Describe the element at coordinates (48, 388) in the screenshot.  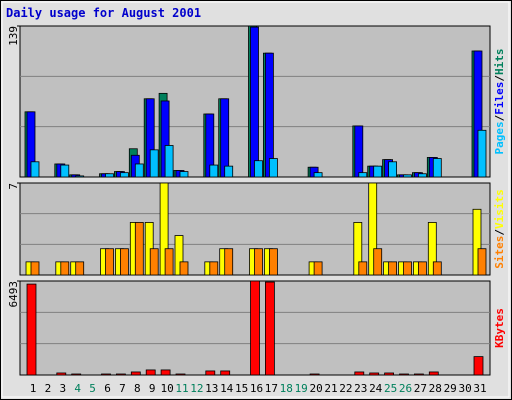
I see `x-tick-label: 2` at that location.